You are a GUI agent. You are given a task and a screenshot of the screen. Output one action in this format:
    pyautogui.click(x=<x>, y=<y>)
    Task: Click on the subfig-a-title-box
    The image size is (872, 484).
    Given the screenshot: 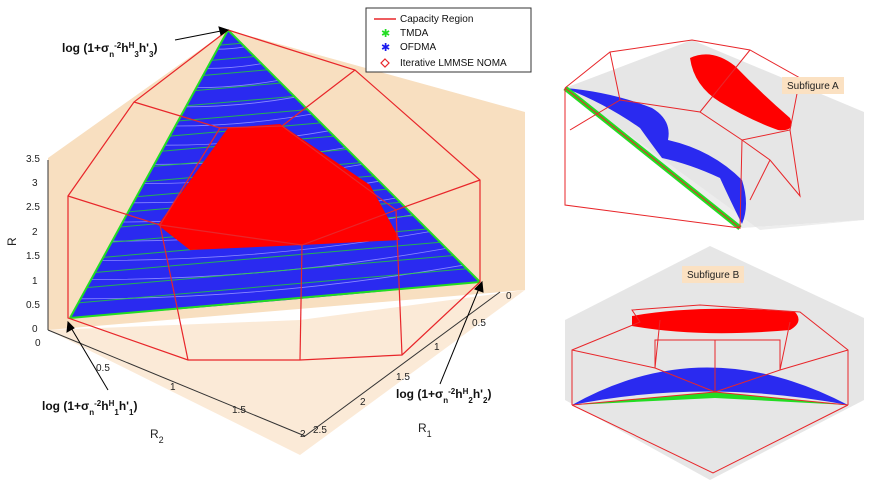 What is the action you would take?
    pyautogui.click(x=813, y=85)
    